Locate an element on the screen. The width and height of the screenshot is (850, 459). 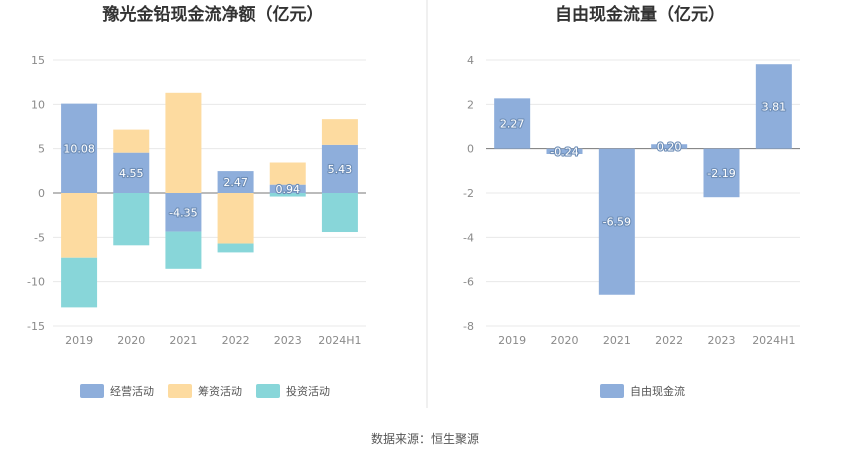
y-tick-label: -10 is located at coordinates (36, 282).